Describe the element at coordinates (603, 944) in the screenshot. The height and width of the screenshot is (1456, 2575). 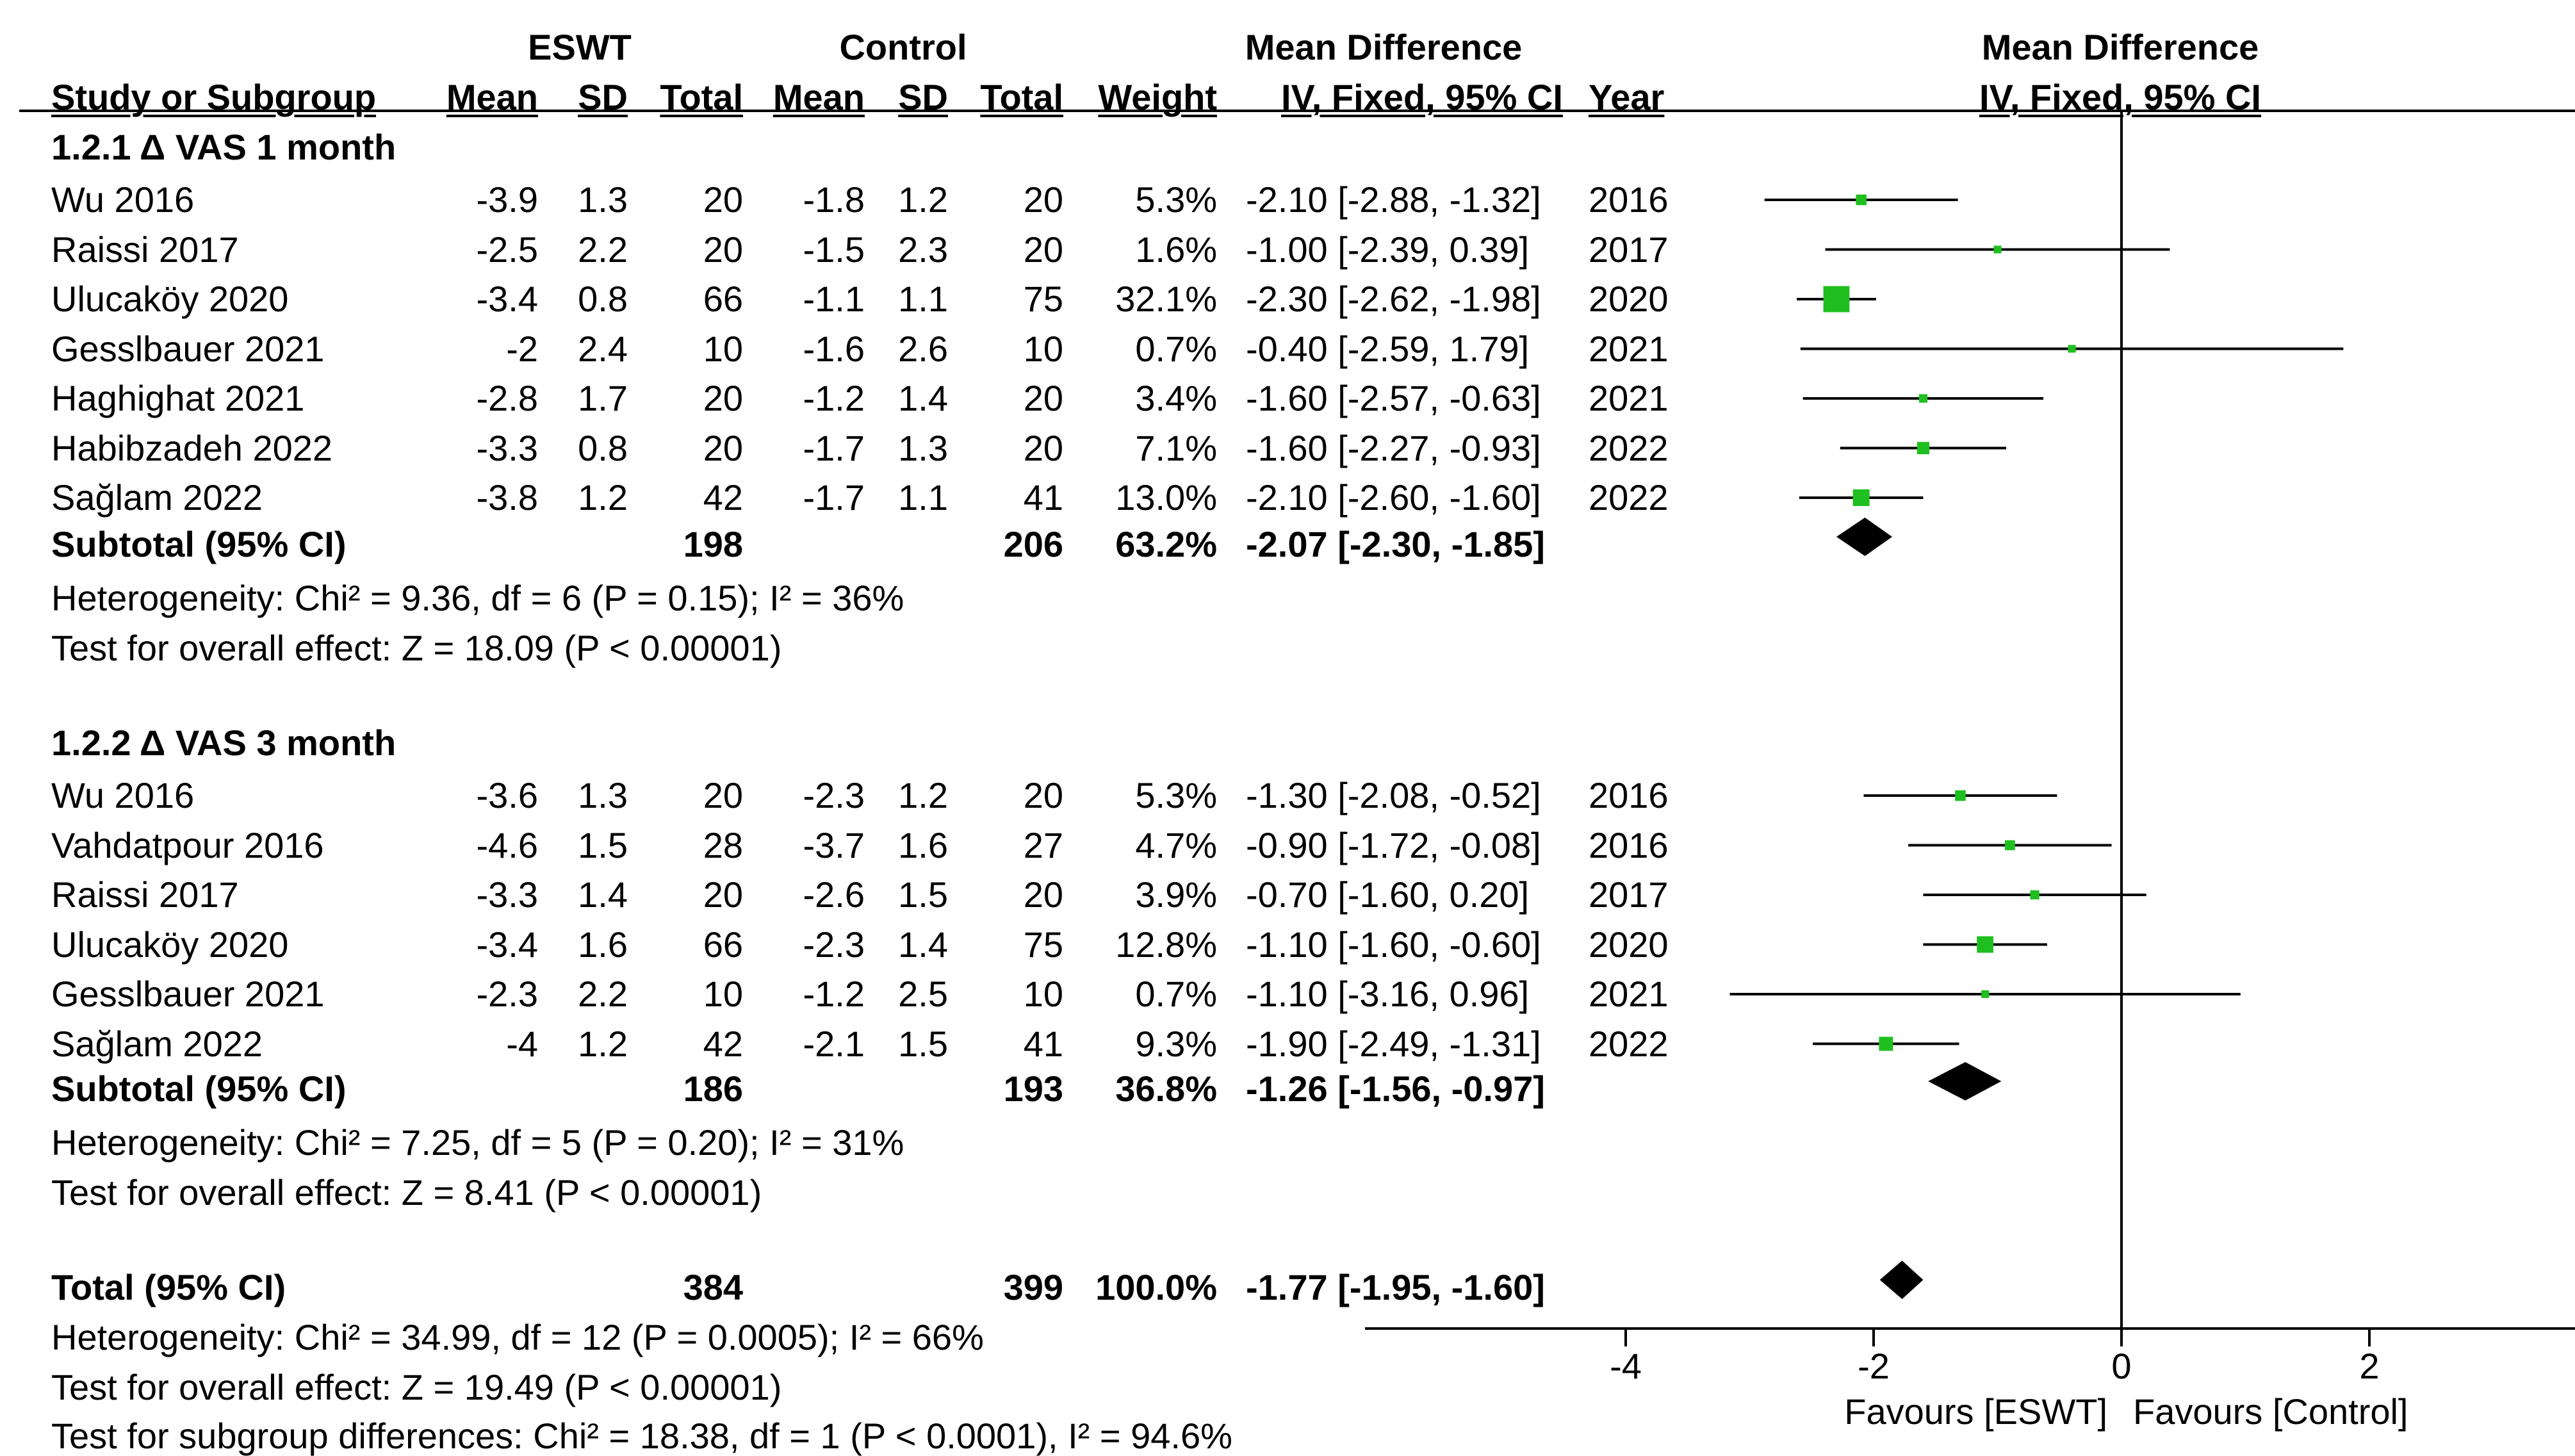
I see `sub2-row-4-sd1: 1.6` at that location.